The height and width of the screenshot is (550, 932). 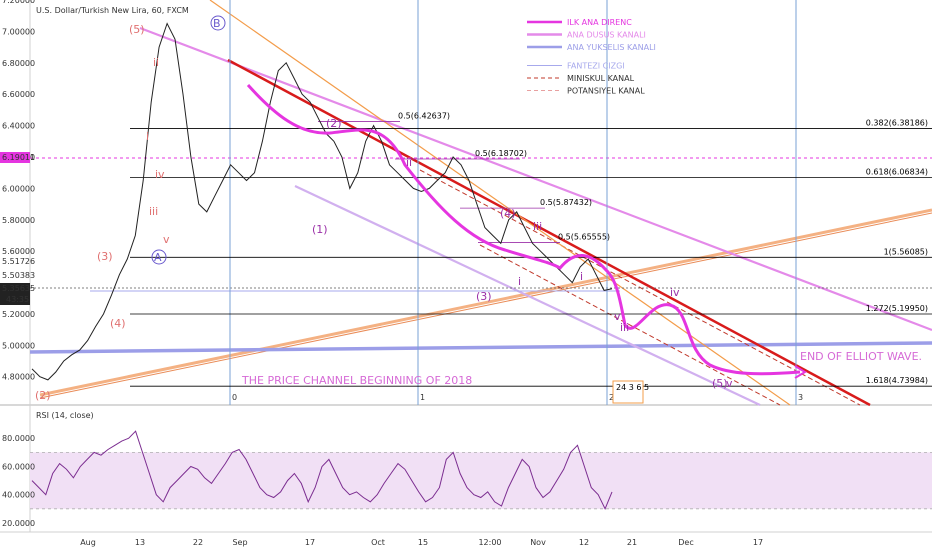 What do you see at coordinates (624, 327) in the screenshot?
I see `wave-label-iii-small: iii` at bounding box center [624, 327].